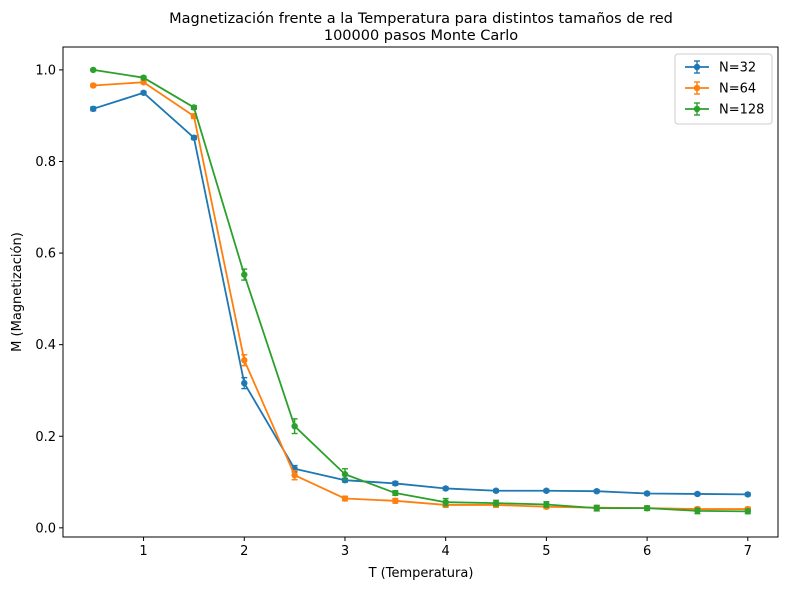 This screenshot has width=790, height=593. What do you see at coordinates (421, 573) in the screenshot?
I see `x-axis-label: T (Temperatura)` at bounding box center [421, 573].